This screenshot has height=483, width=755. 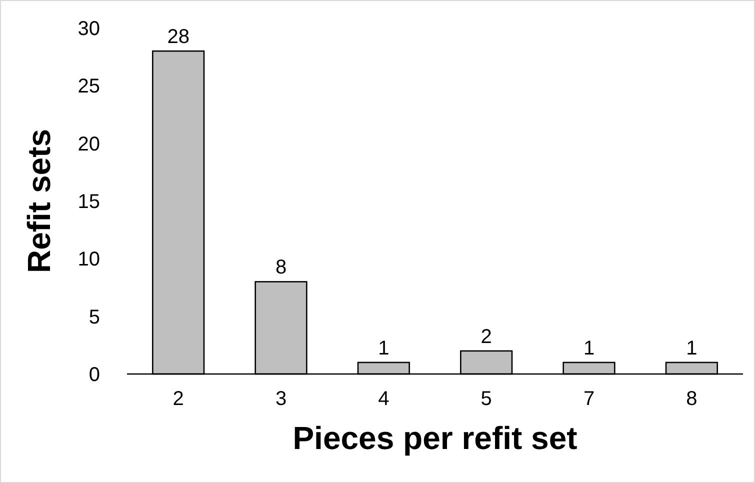 I want to click on y-axis-title: Refit sets, so click(x=39, y=201).